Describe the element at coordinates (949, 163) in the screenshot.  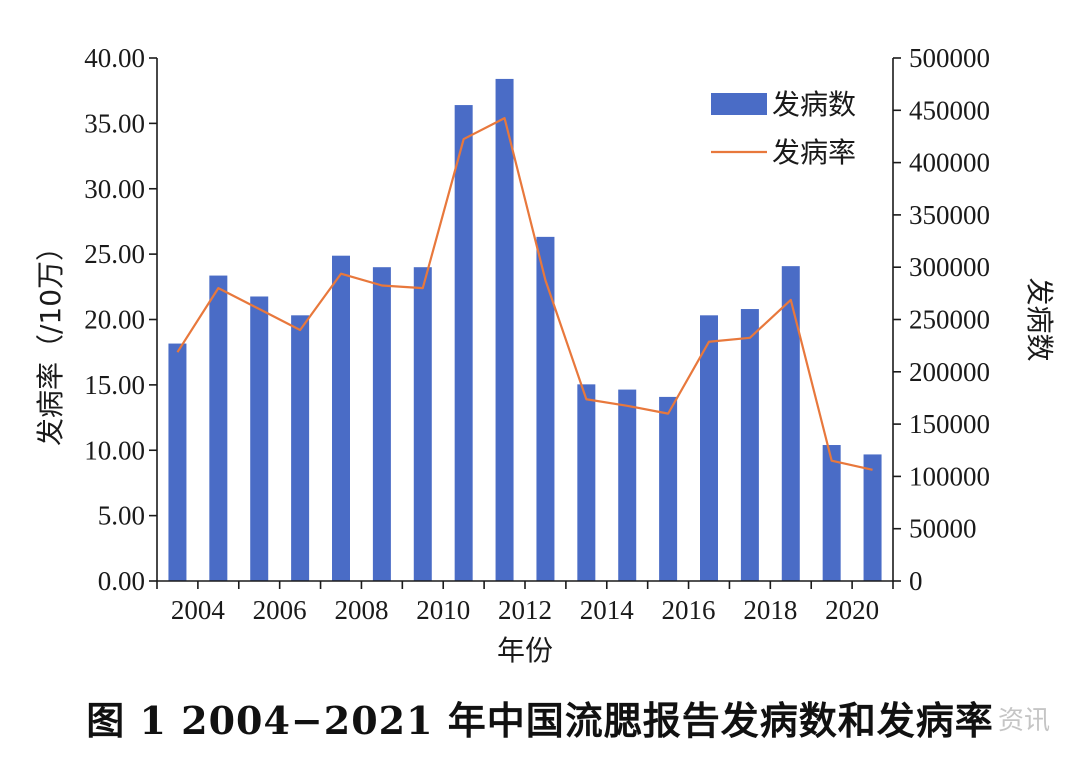
I see `right-tick-label: 400000` at that location.